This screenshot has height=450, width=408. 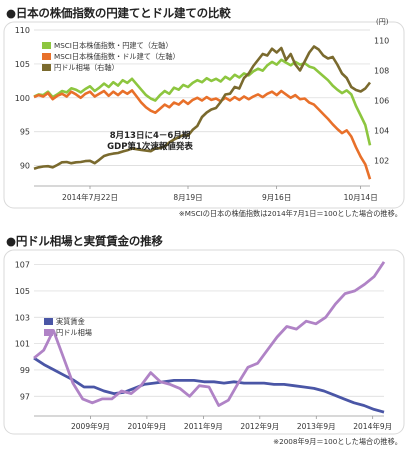 What do you see at coordinates (146, 426) in the screenshot?
I see `chart2-x-tick-label: 2010年9月` at bounding box center [146, 426].